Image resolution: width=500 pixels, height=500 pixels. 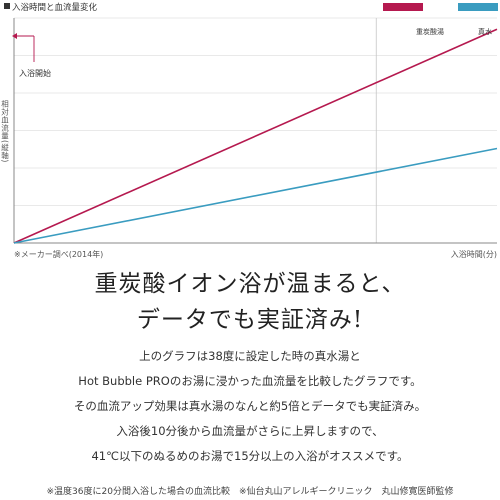 What do you see at coordinates (430, 31) in the screenshot?
I see `series-label-sodium-bicarbonate: 重炭酸湯` at bounding box center [430, 31].